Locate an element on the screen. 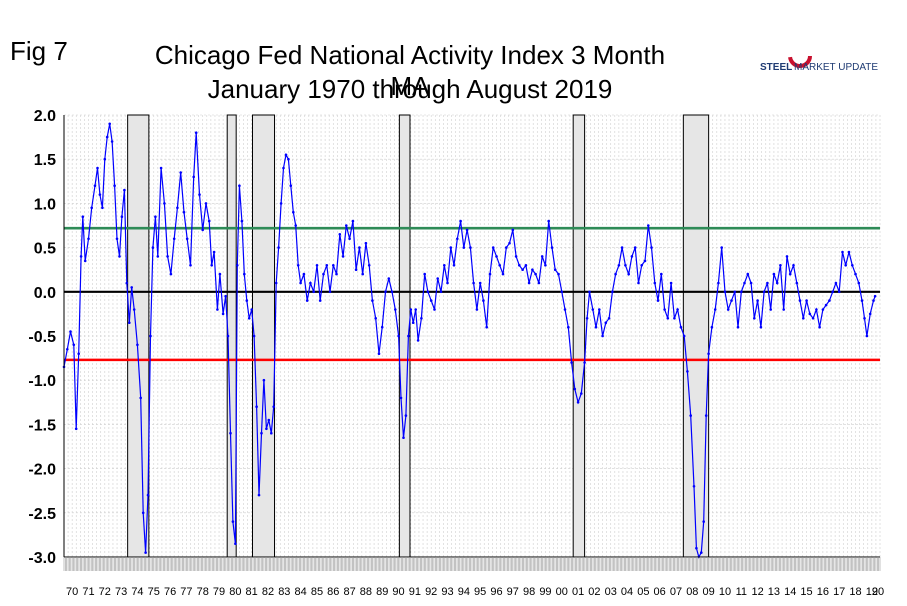  x-tick-label: 88 is located at coordinates (366, 592).